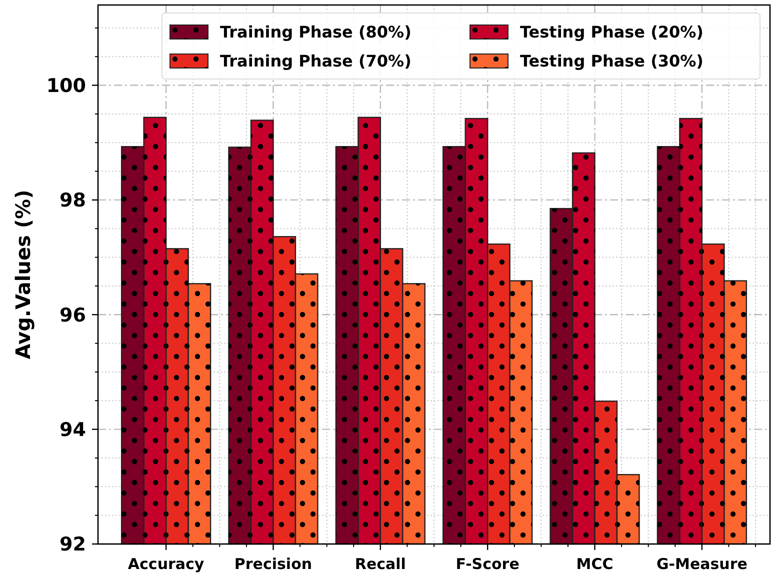 This screenshot has height=576, width=772. Describe the element at coordinates (273, 564) in the screenshot. I see `x-tick-label: Precision` at that location.